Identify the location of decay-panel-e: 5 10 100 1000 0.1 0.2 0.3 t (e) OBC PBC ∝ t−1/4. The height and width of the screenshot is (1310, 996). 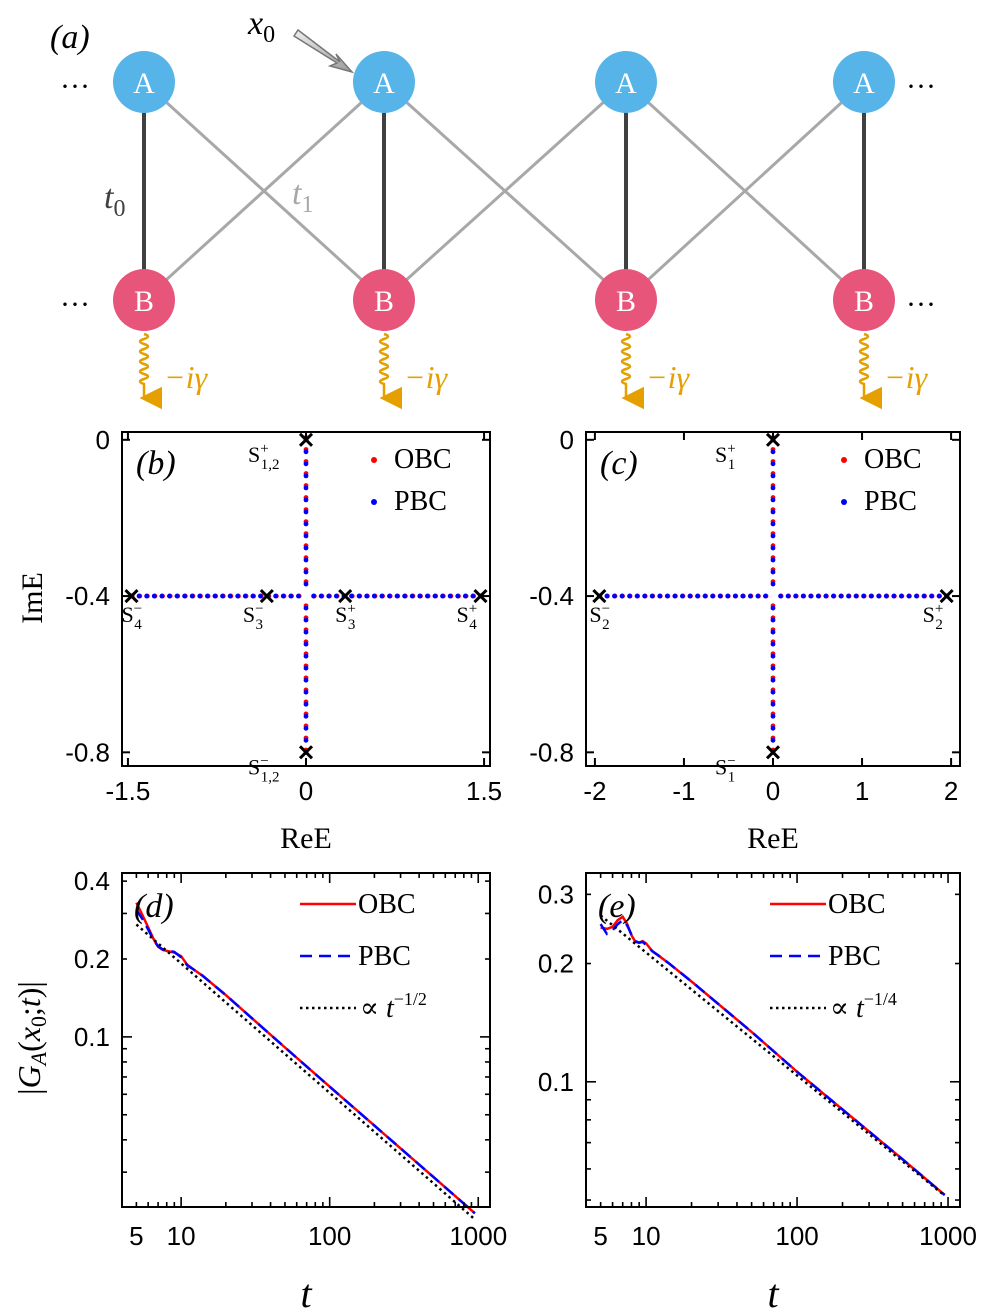
(757, 1091).